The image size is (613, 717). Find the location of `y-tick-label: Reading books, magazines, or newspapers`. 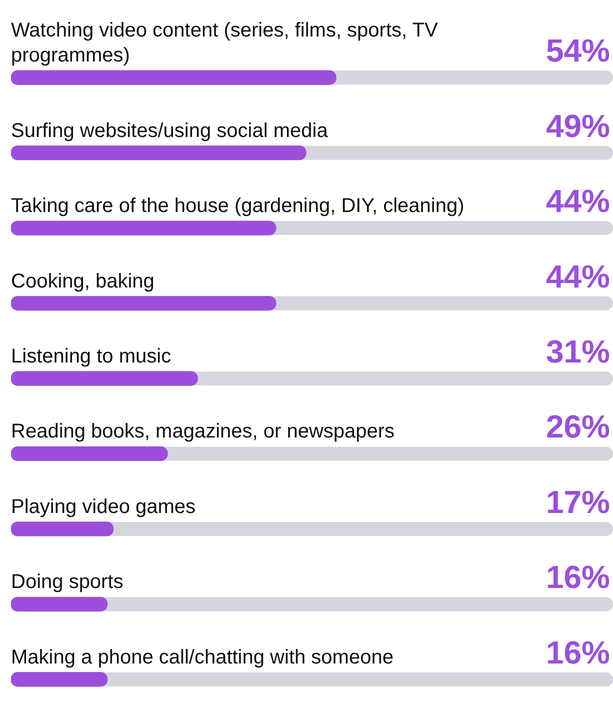

y-tick-label: Reading books, magazines, or newspapers is located at coordinates (203, 431).